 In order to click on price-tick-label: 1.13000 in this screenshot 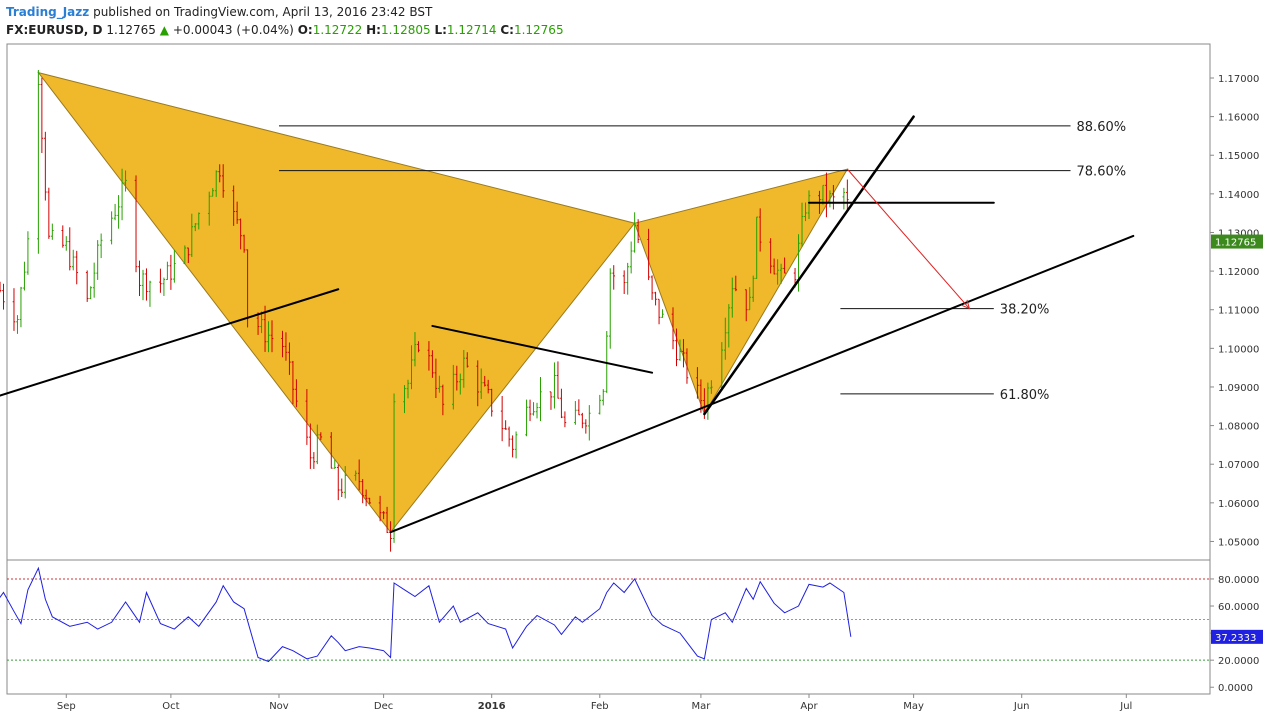, I will do `click(1238, 233)`.